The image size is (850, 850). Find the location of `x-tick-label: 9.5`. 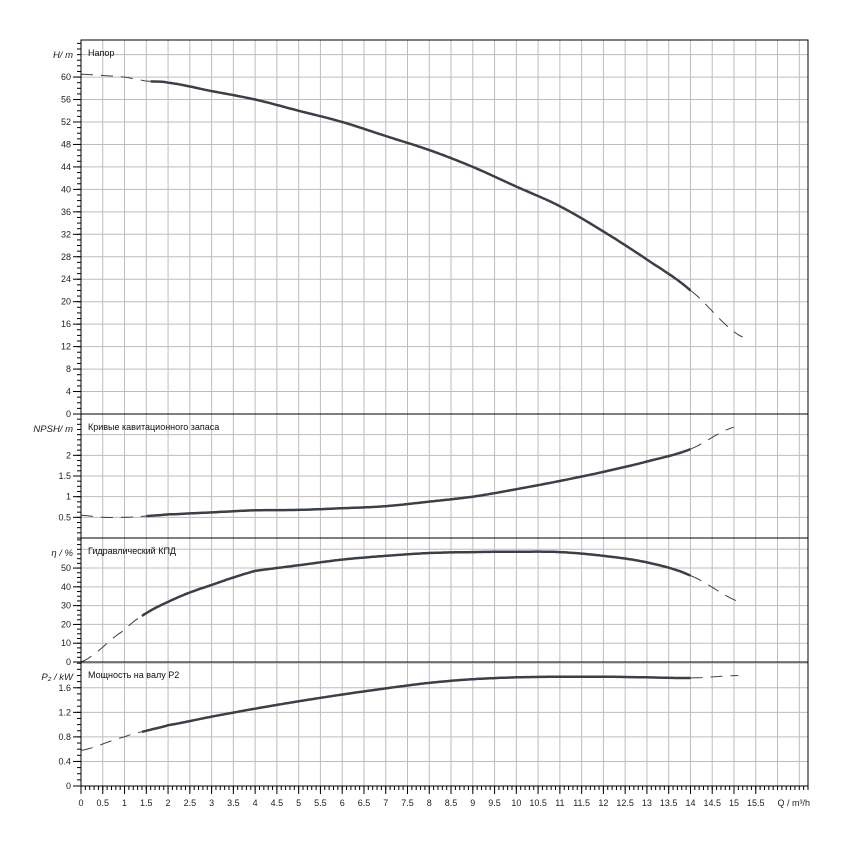

x-tick-label: 9.5 is located at coordinates (494, 803).